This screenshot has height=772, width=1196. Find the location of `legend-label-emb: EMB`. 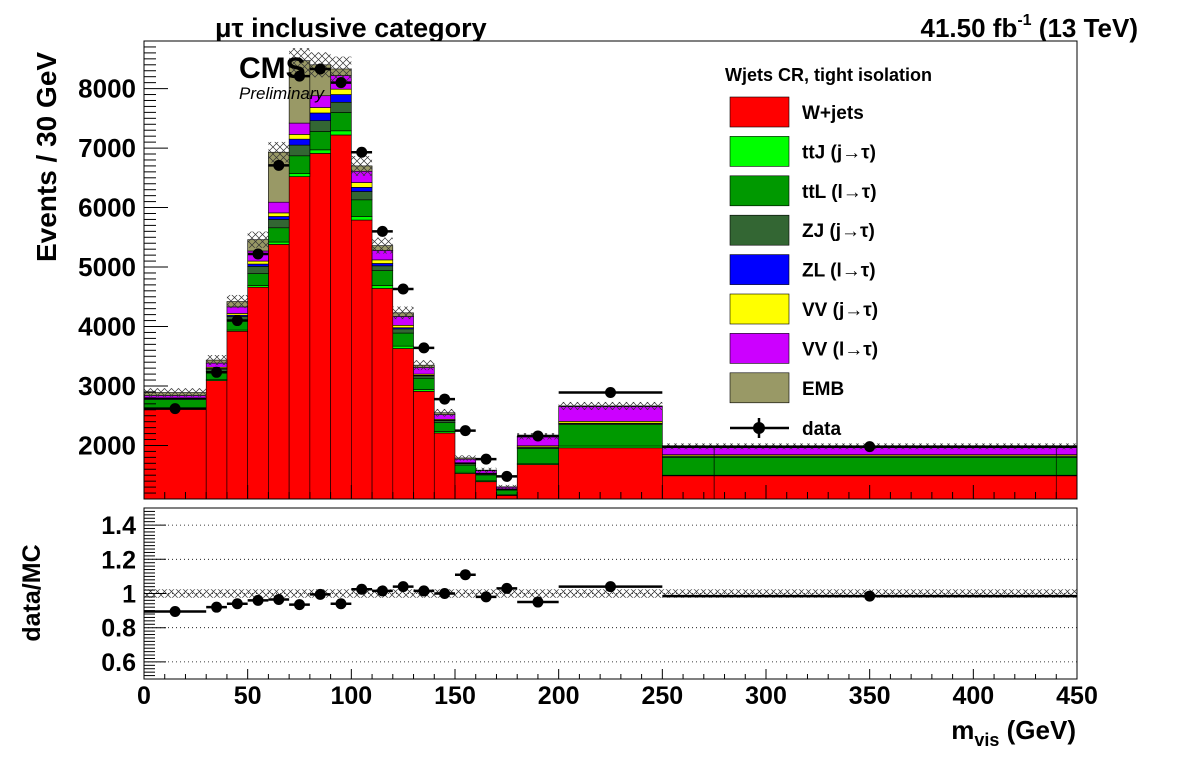

legend-label-emb: EMB is located at coordinates (823, 389).